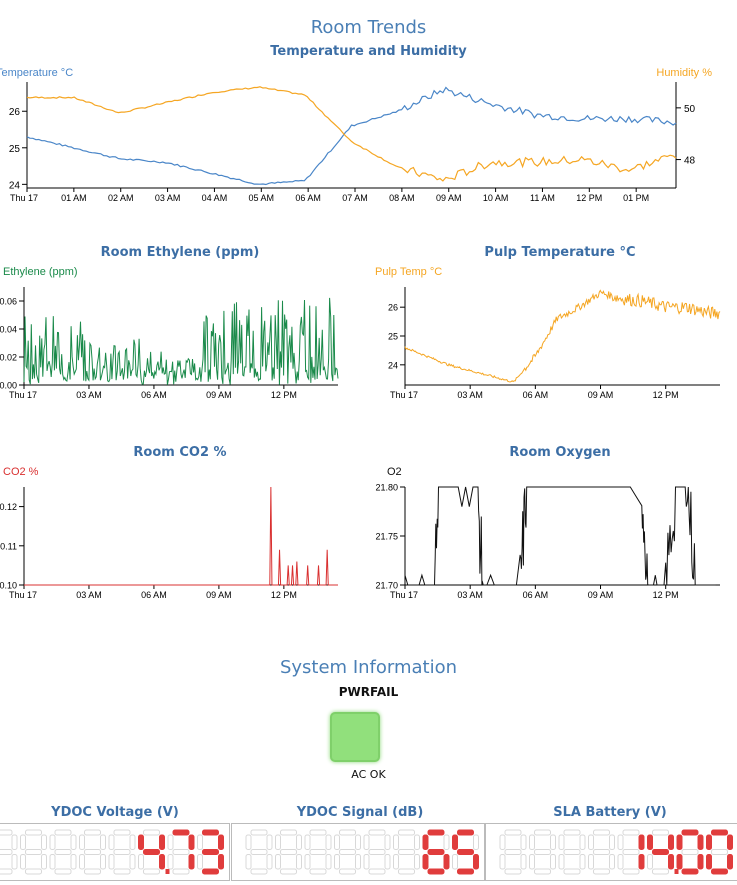  Describe the element at coordinates (394, 472) in the screenshot. I see `oxygen-axis-label: O2` at that location.